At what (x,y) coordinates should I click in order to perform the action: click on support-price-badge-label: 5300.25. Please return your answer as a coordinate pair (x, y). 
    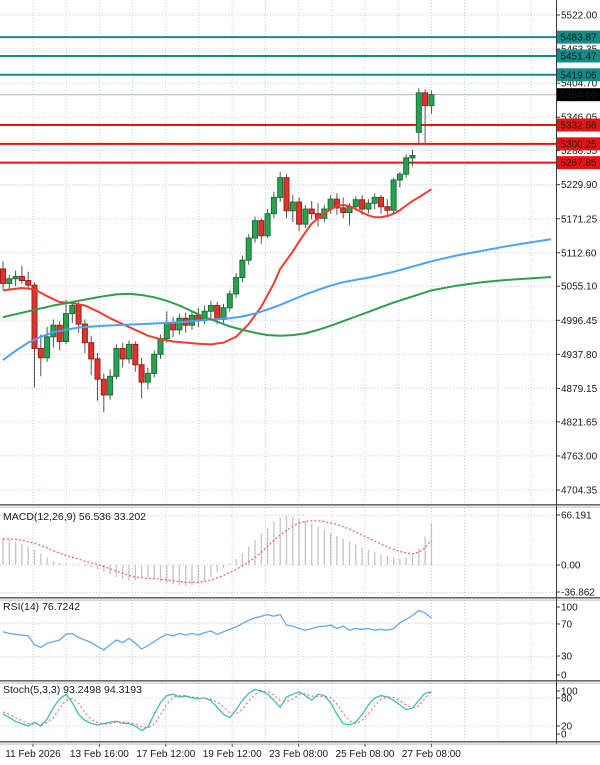
    Looking at the image, I should click on (578, 144).